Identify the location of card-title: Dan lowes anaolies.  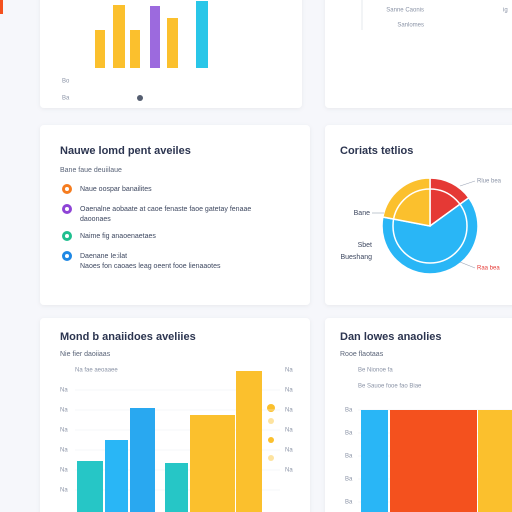
(390, 337).